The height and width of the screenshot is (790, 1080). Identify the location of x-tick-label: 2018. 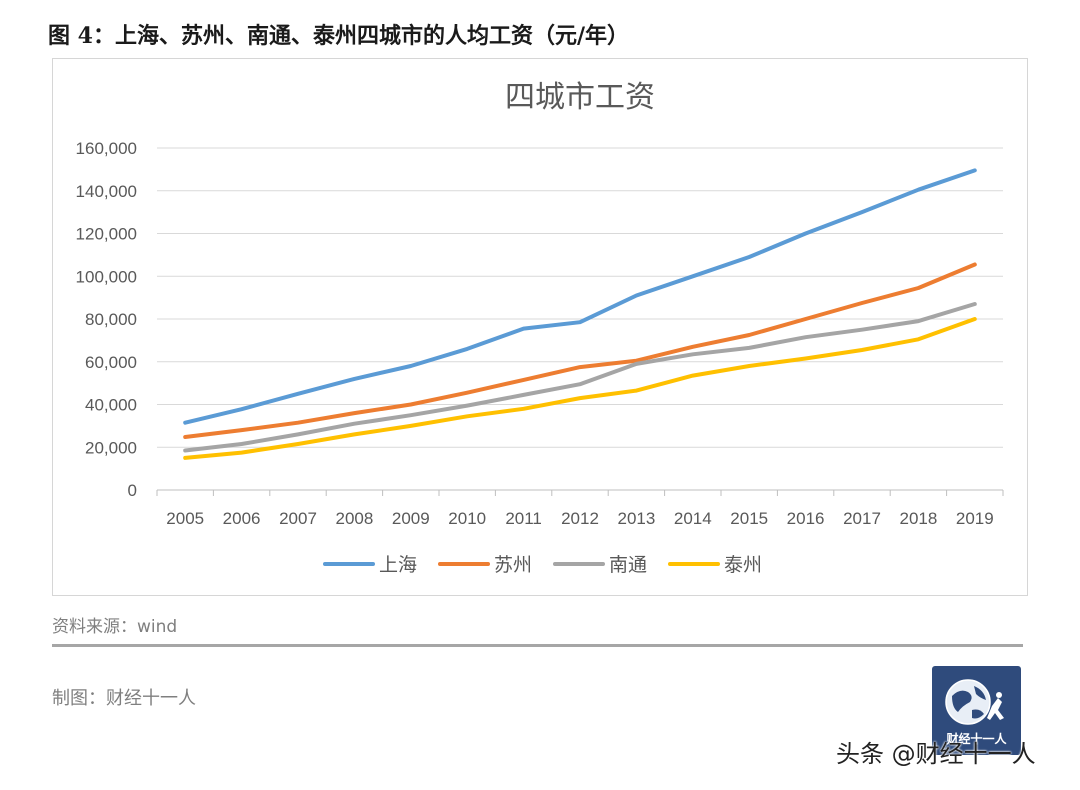
(918, 518).